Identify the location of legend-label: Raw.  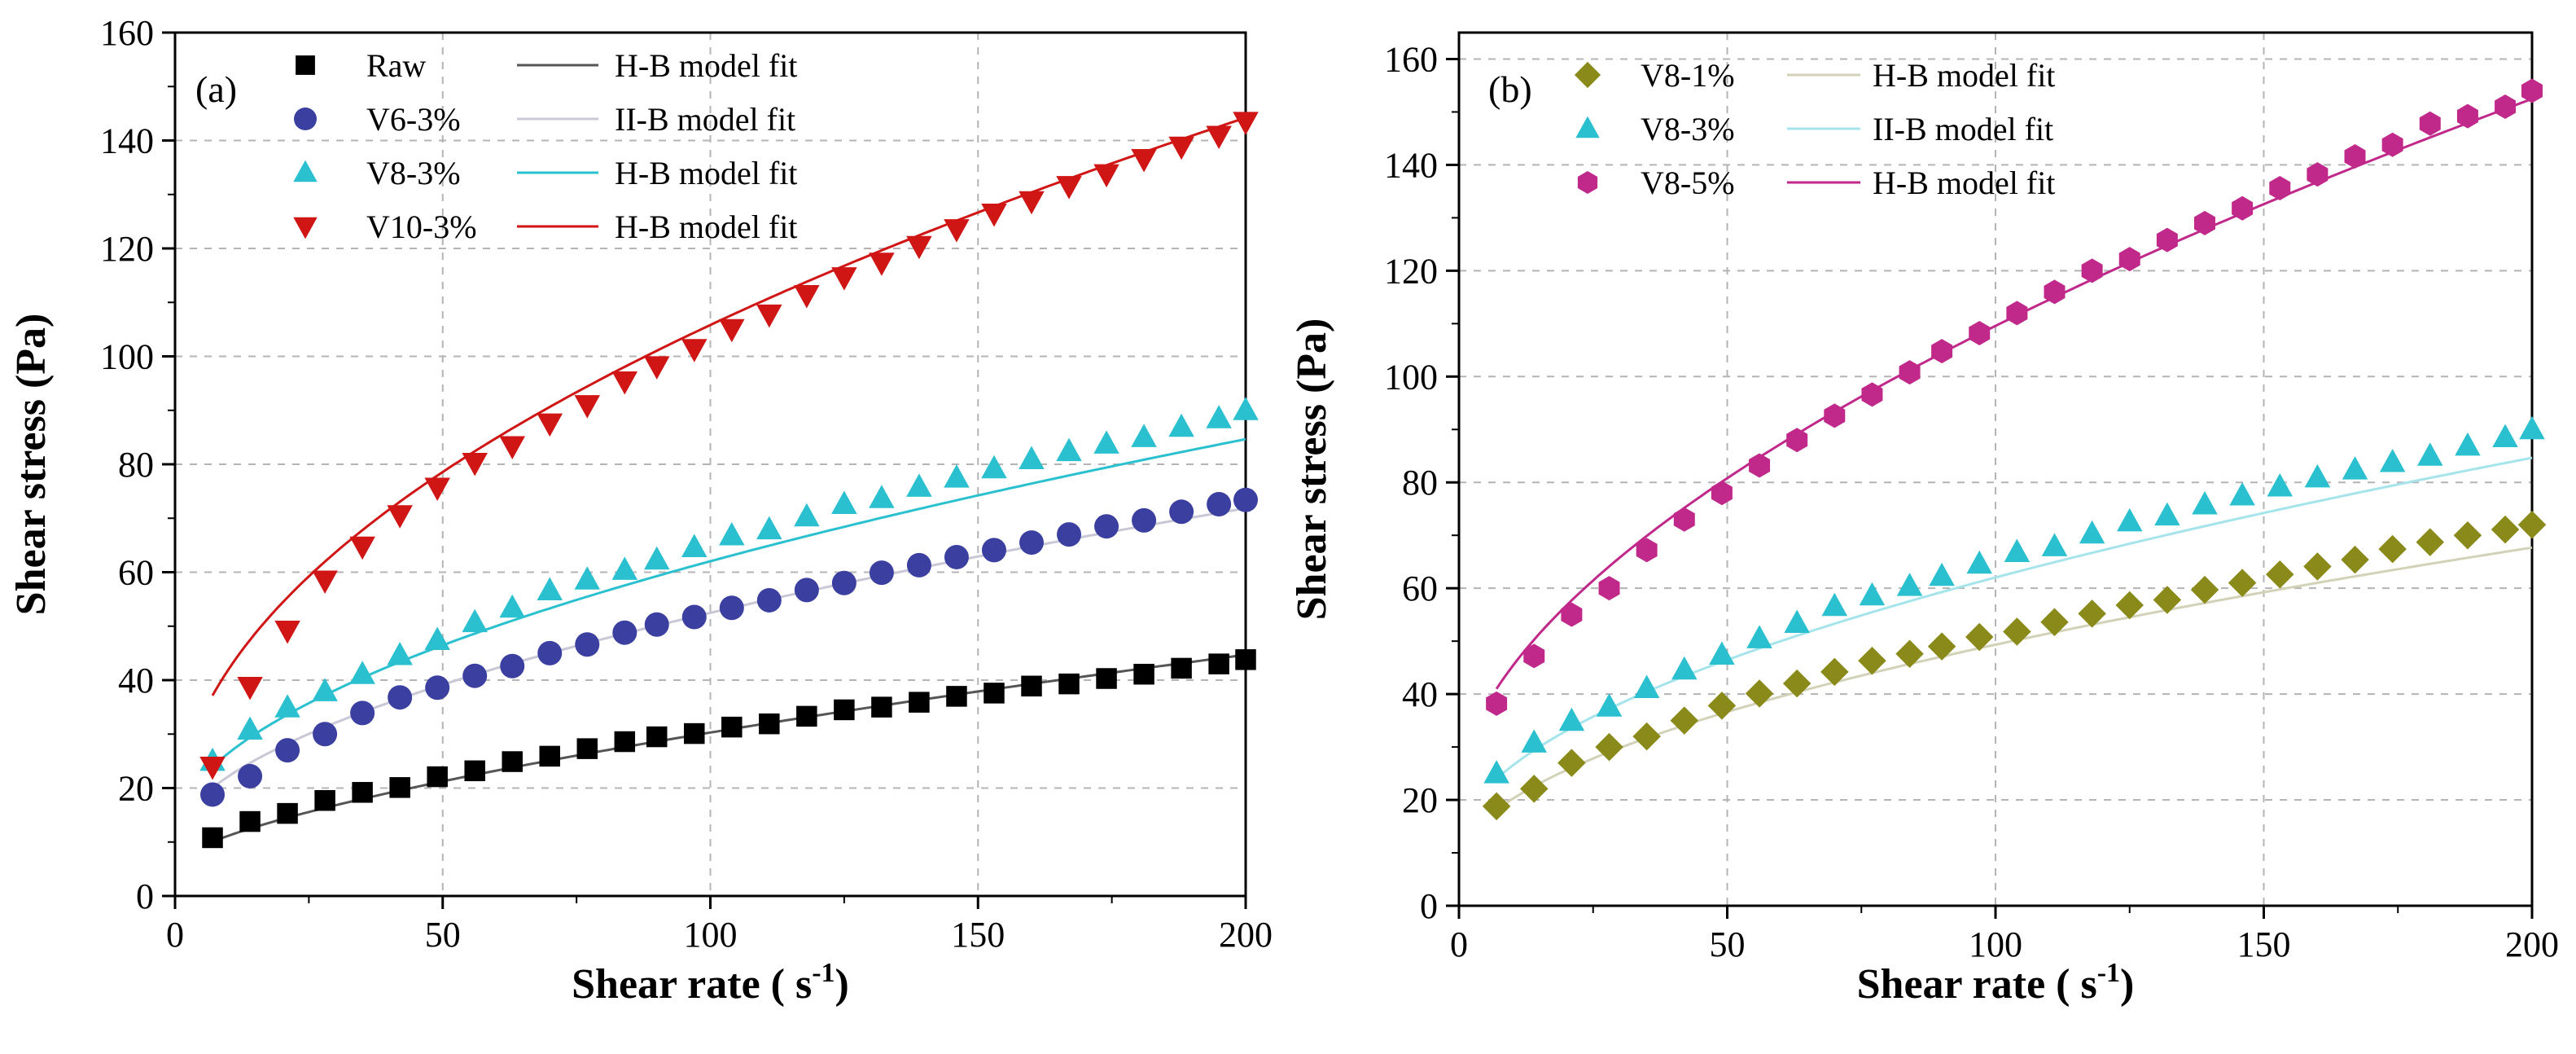
(396, 66).